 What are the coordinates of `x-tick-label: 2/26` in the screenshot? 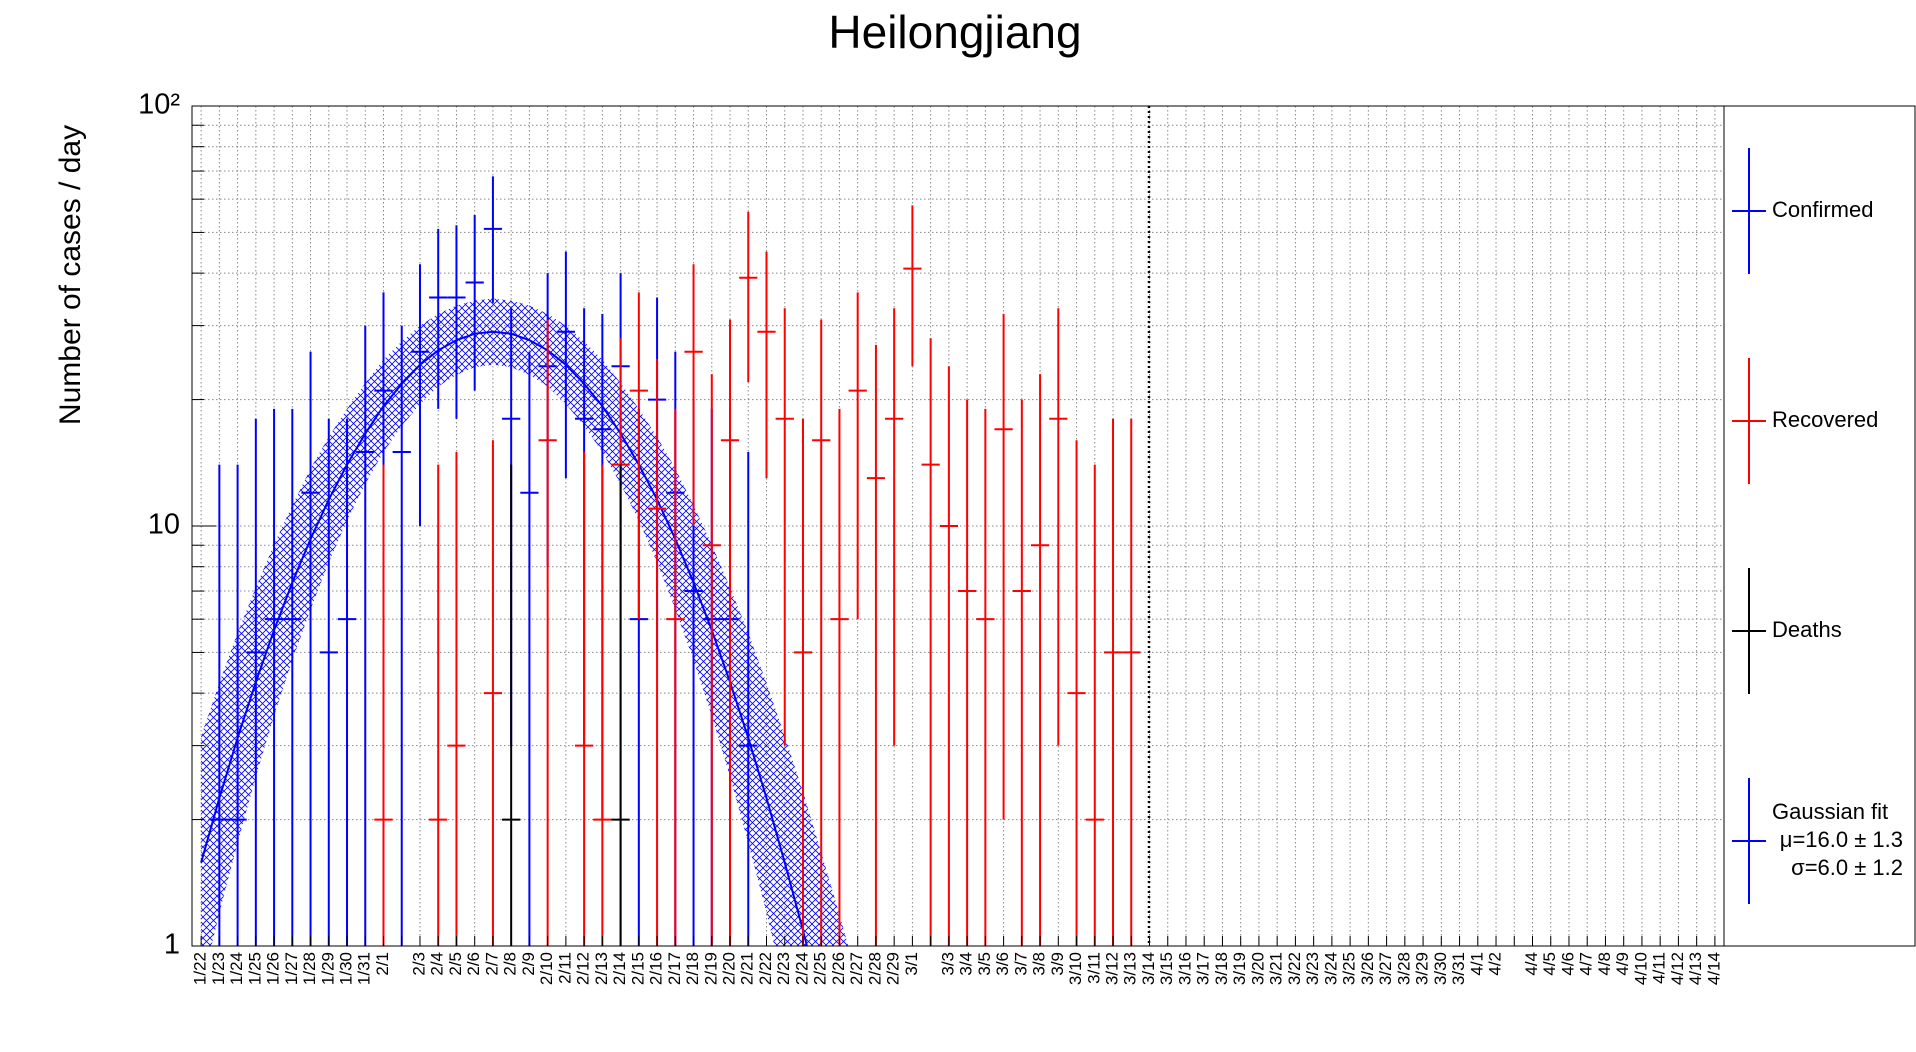 It's located at (838, 968).